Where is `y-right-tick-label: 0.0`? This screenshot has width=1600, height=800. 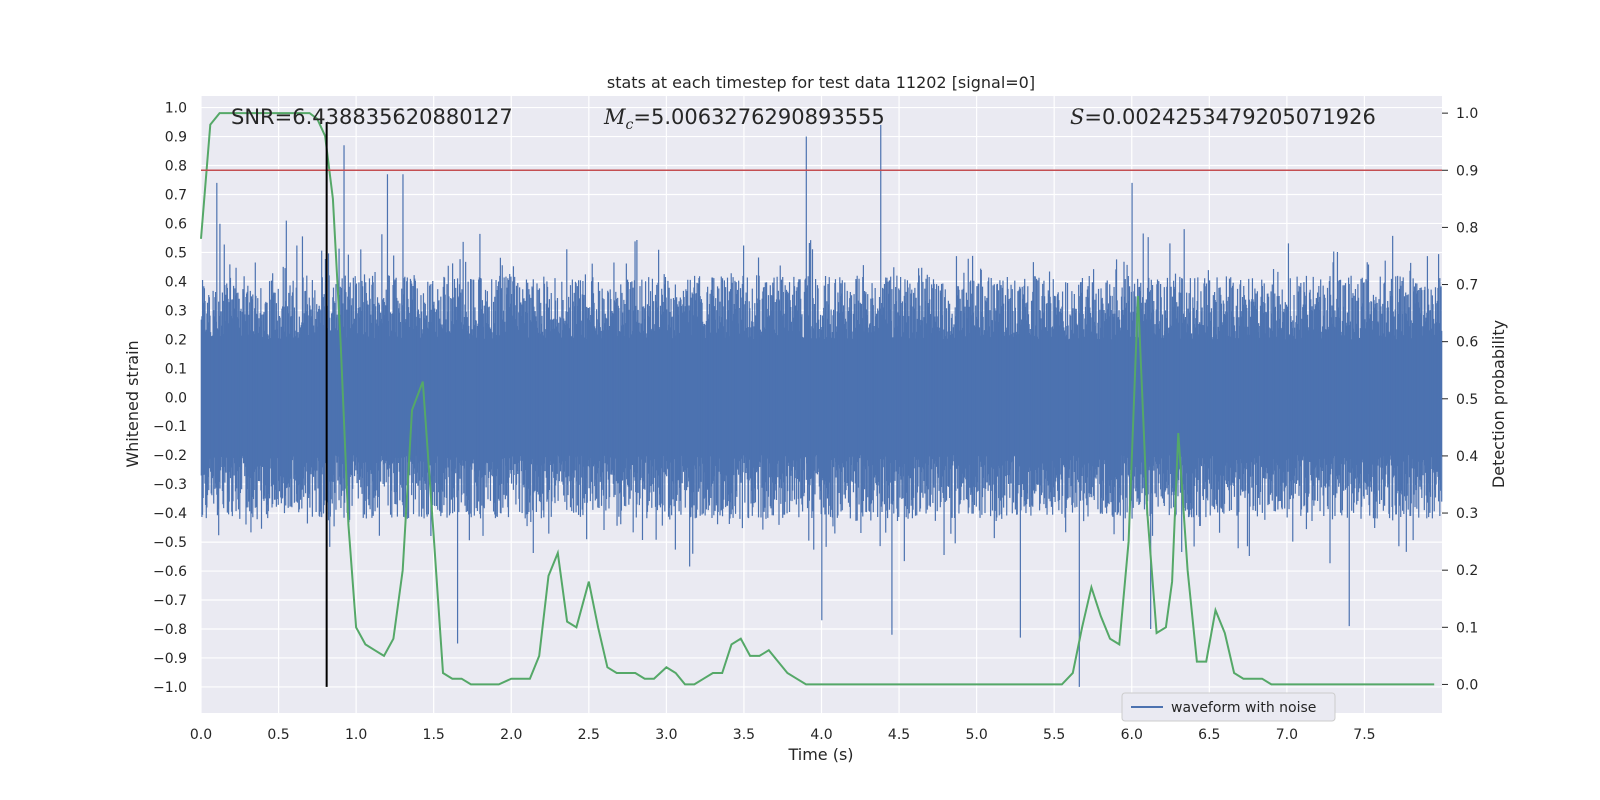 y-right-tick-label: 0.0 is located at coordinates (1467, 685).